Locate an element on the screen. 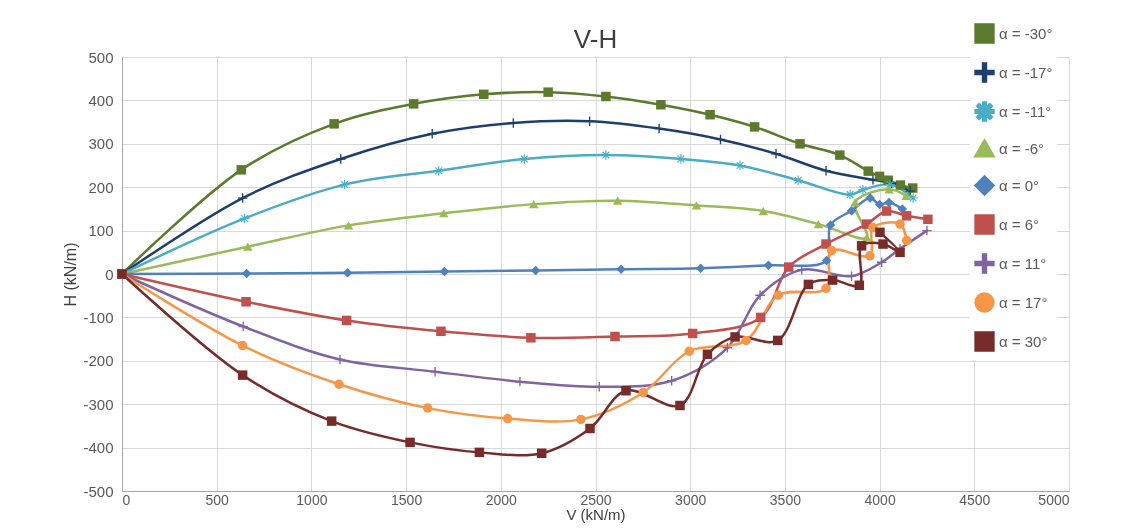 The width and height of the screenshot is (1132, 529). x-tick-label: 4500 is located at coordinates (975, 499).